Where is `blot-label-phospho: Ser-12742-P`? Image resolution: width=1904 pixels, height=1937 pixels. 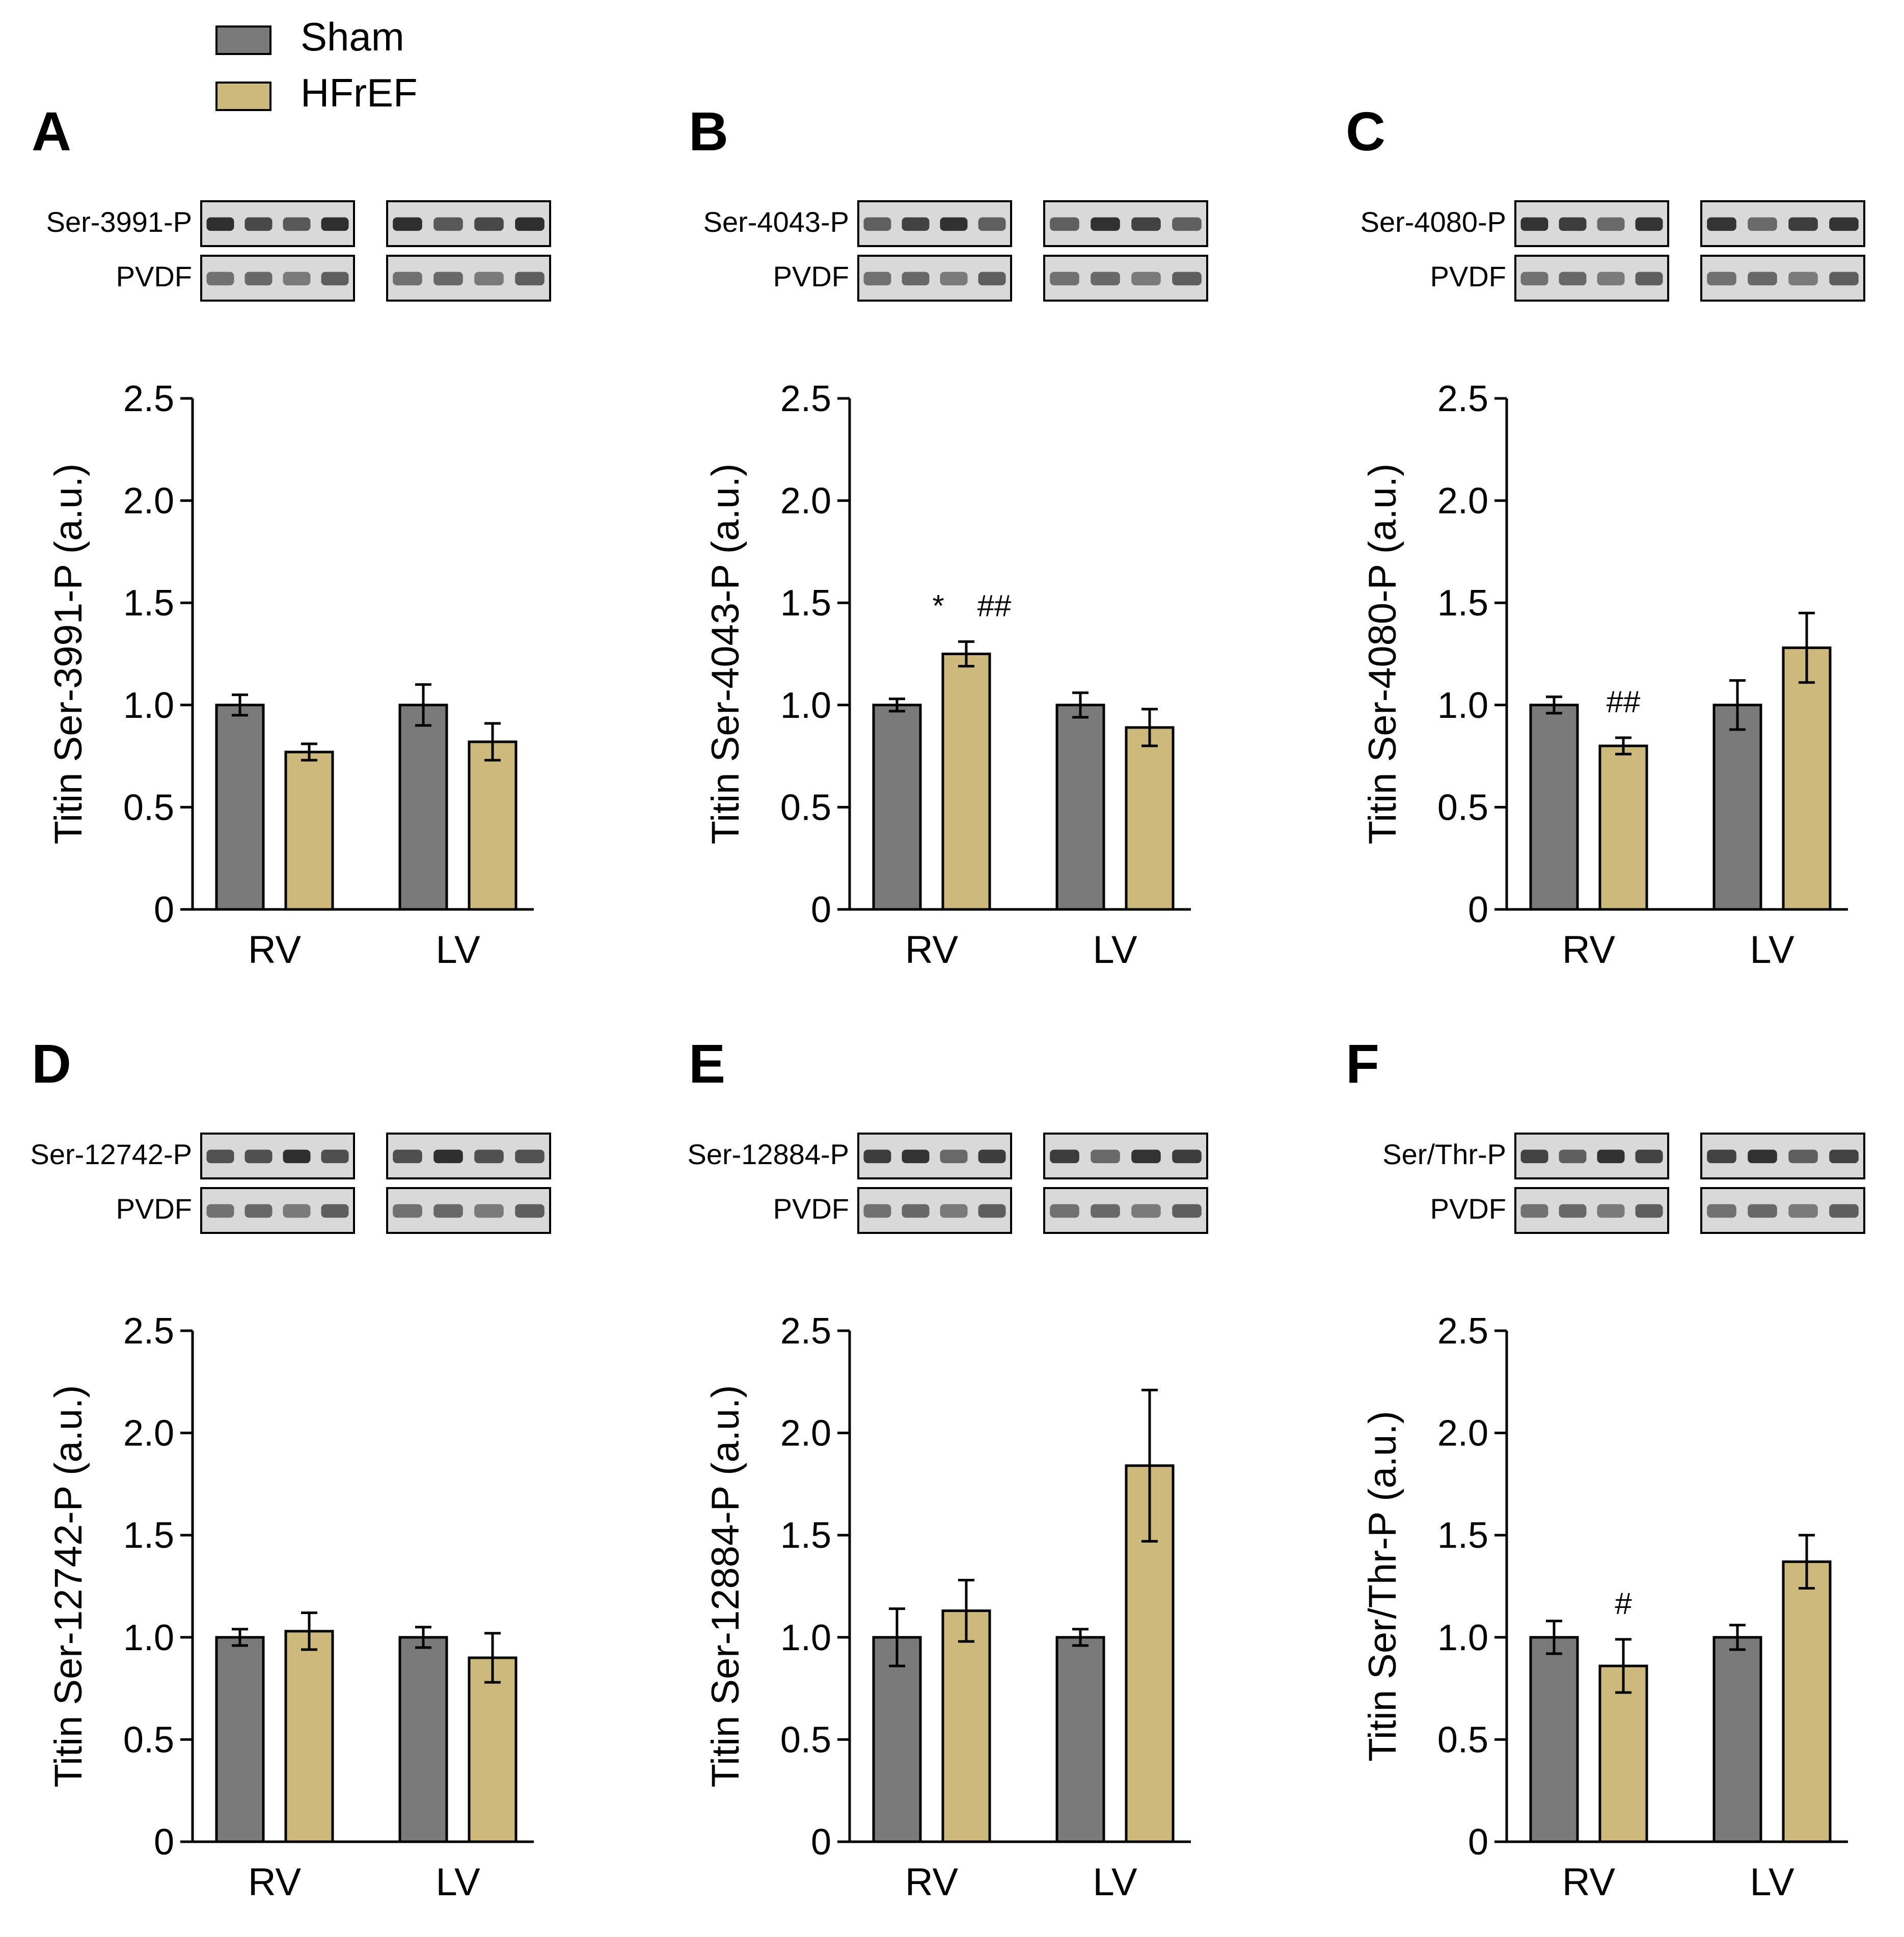
blot-label-phospho: Ser-12742-P is located at coordinates (111, 1154).